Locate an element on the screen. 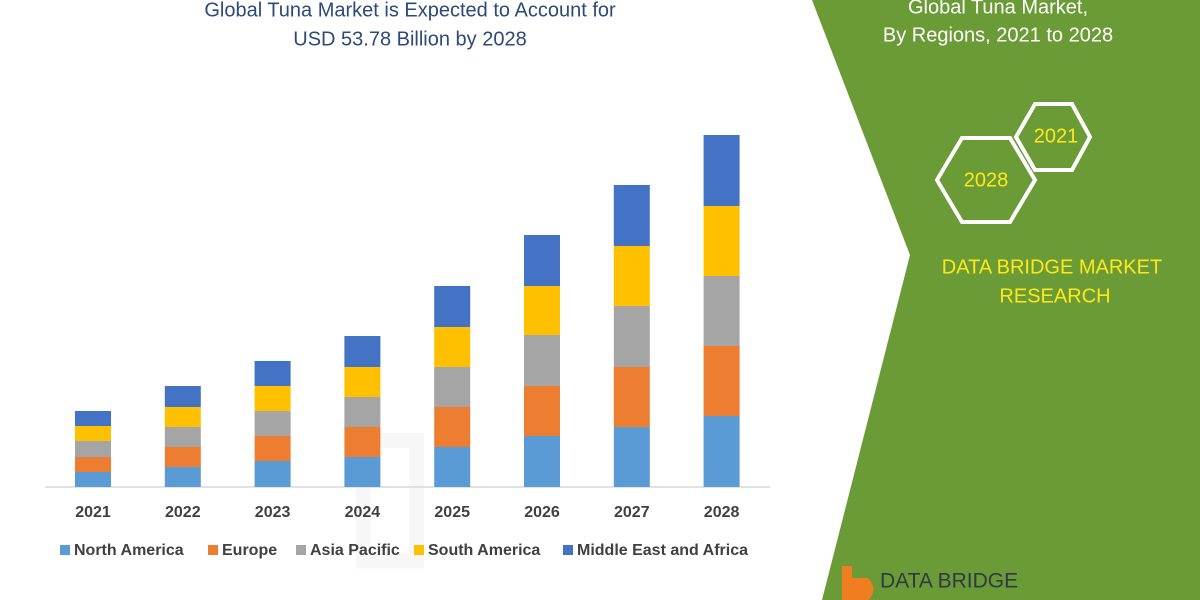  legend-label: Europe is located at coordinates (249, 550).